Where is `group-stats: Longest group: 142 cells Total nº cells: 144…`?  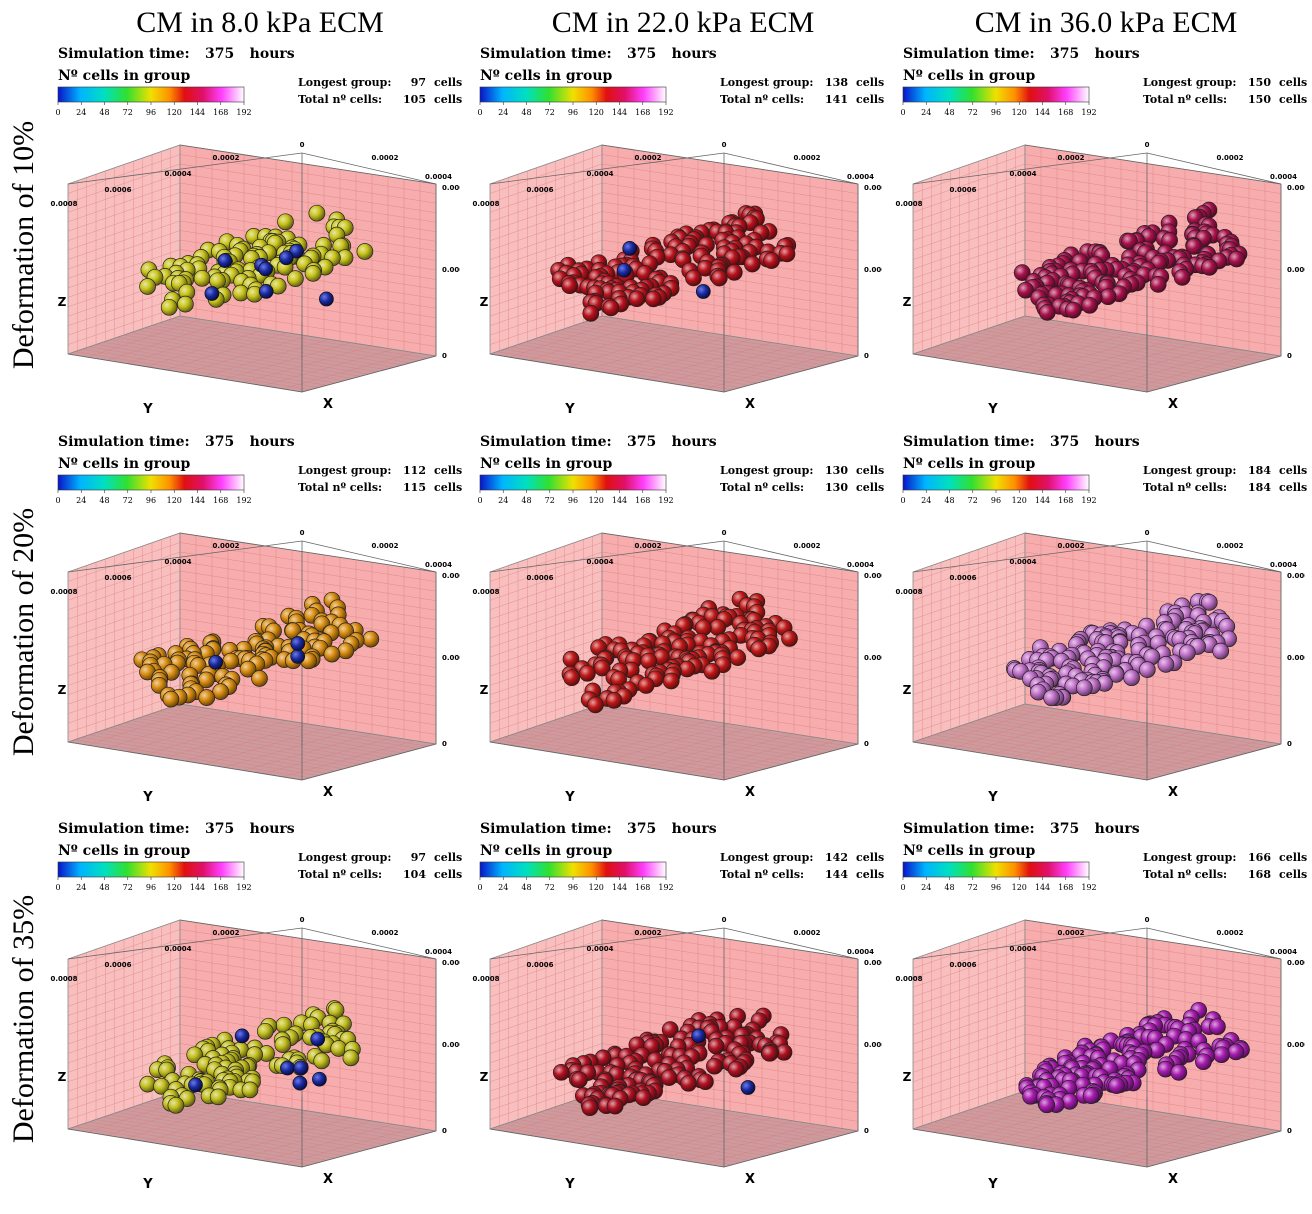 group-stats: Longest group: 142 cells Total nº cells: 144… is located at coordinates (802, 866).